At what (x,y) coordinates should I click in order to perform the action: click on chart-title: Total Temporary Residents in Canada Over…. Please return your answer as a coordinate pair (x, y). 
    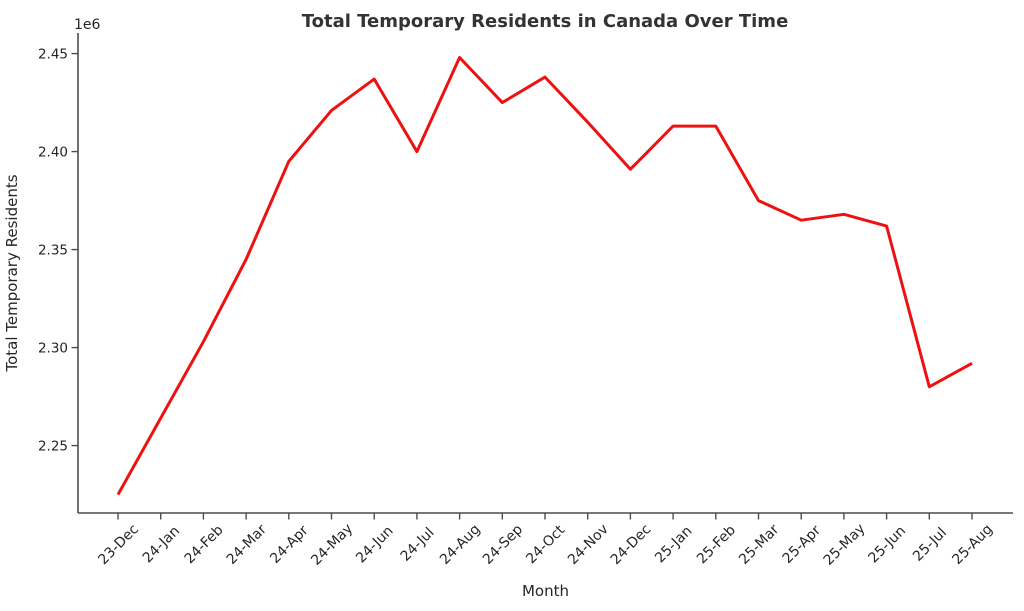
    Looking at the image, I should click on (545, 21).